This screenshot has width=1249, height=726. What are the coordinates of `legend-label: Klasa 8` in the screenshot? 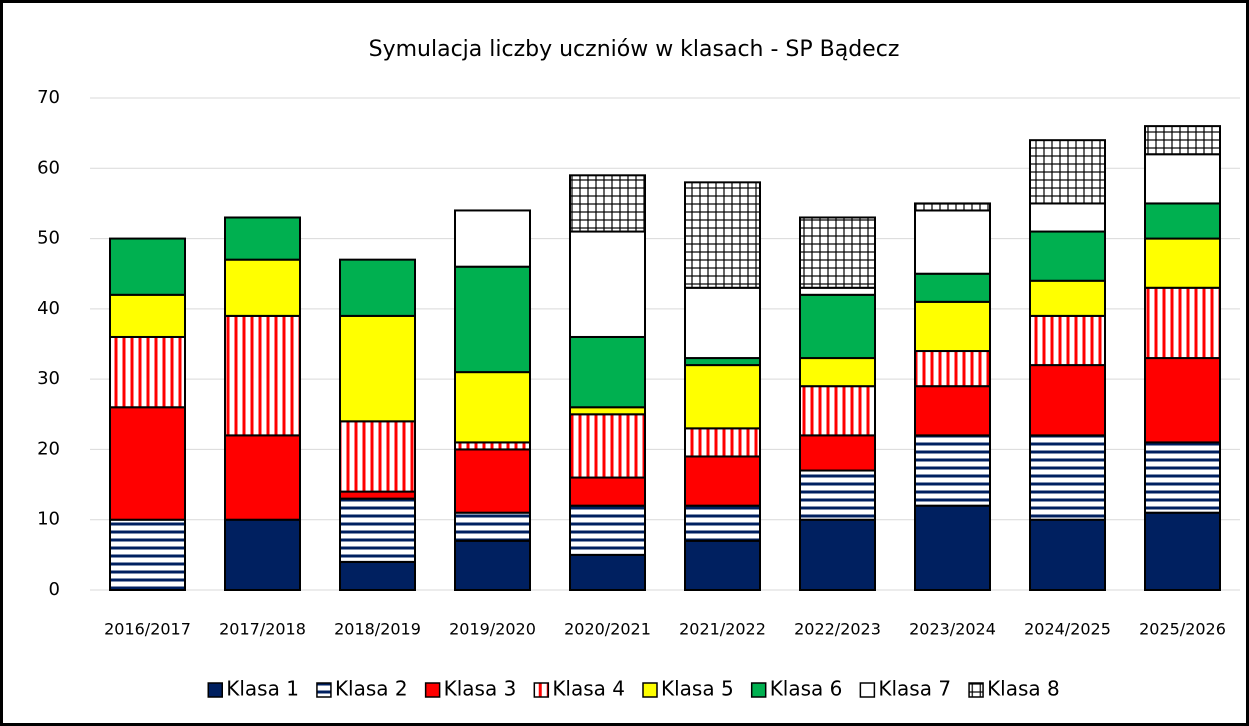 It's located at (1023, 689).